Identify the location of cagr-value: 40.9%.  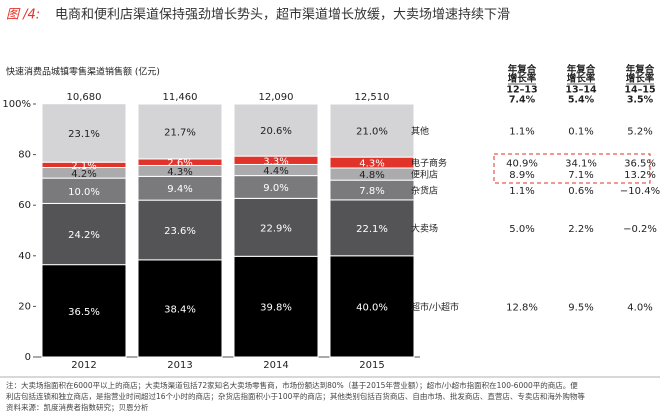
(522, 164).